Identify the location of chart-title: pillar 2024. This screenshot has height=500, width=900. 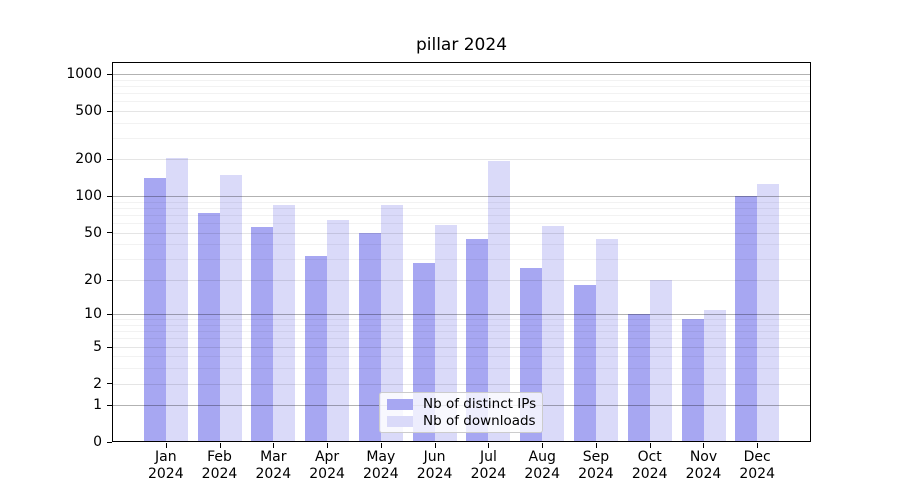
(461, 45).